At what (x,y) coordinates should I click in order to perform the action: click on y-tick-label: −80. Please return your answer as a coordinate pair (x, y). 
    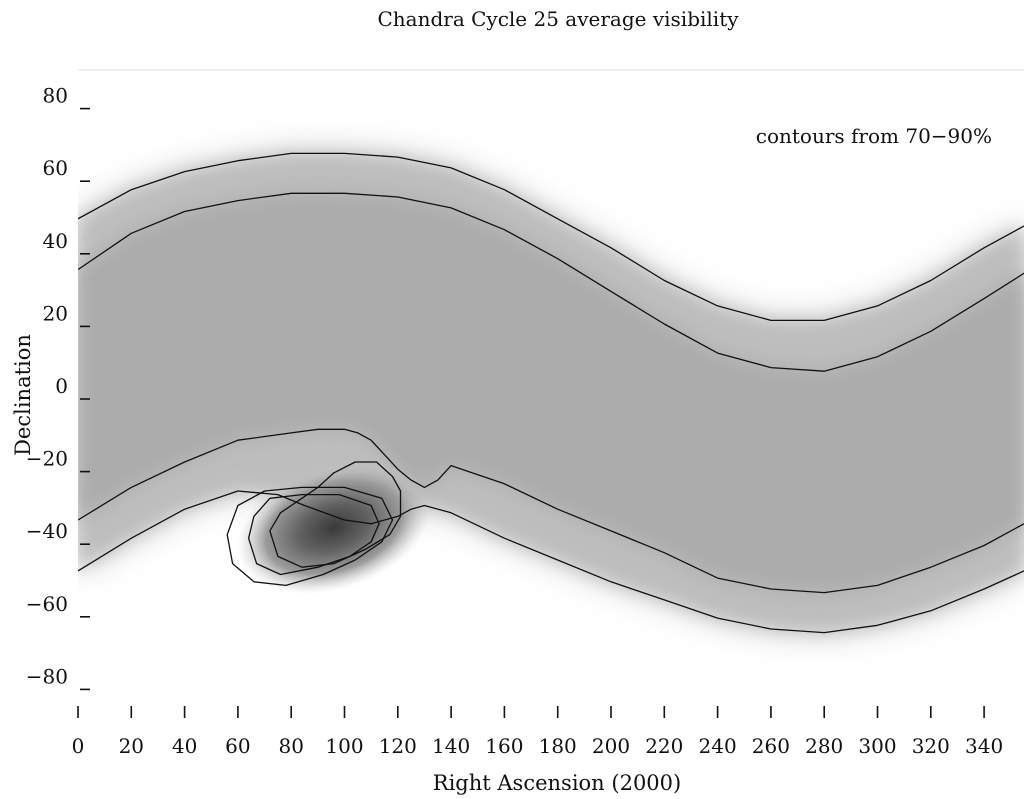
    Looking at the image, I should click on (47, 676).